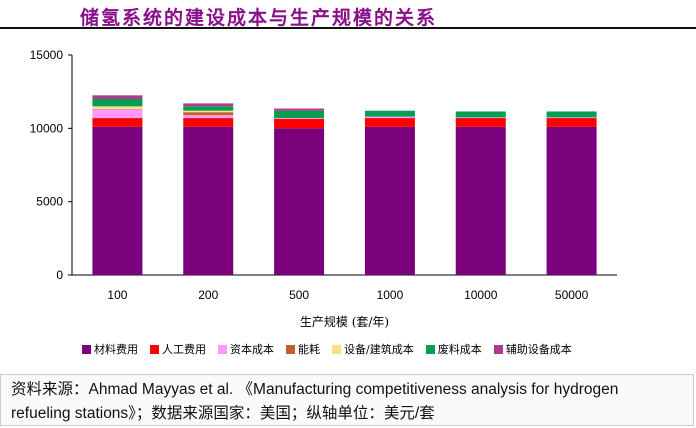 Image resolution: width=696 pixels, height=428 pixels. I want to click on legend-label: 辅助设备成本, so click(538, 349).